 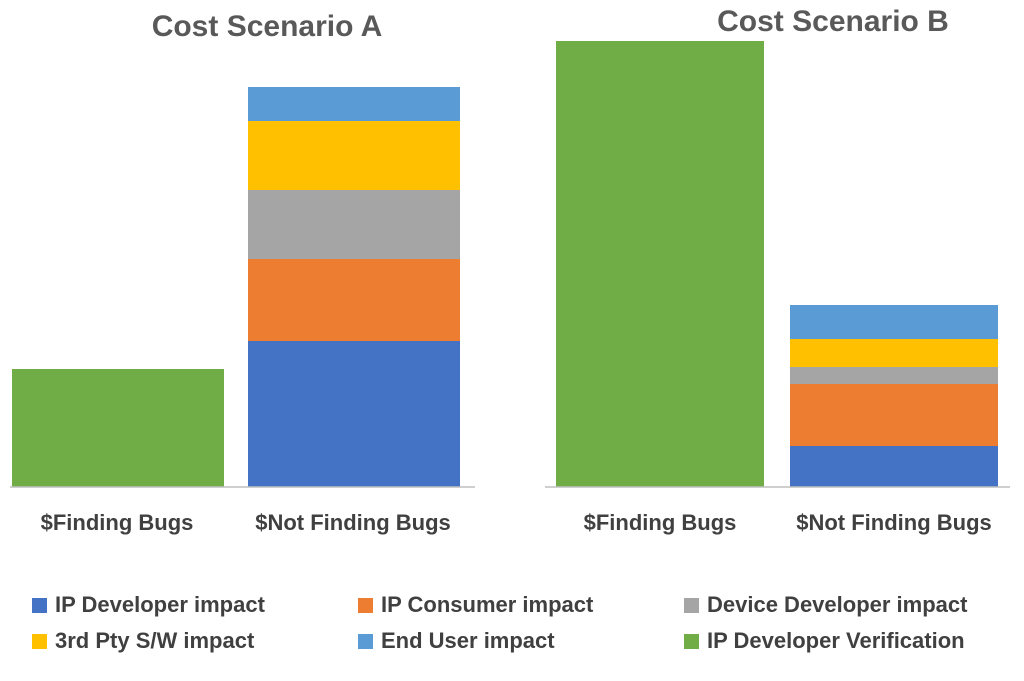 What do you see at coordinates (894, 353) in the screenshot?
I see `chart-b-bar-not-finding-bugs-3rd-pty-s-w-impact` at bounding box center [894, 353].